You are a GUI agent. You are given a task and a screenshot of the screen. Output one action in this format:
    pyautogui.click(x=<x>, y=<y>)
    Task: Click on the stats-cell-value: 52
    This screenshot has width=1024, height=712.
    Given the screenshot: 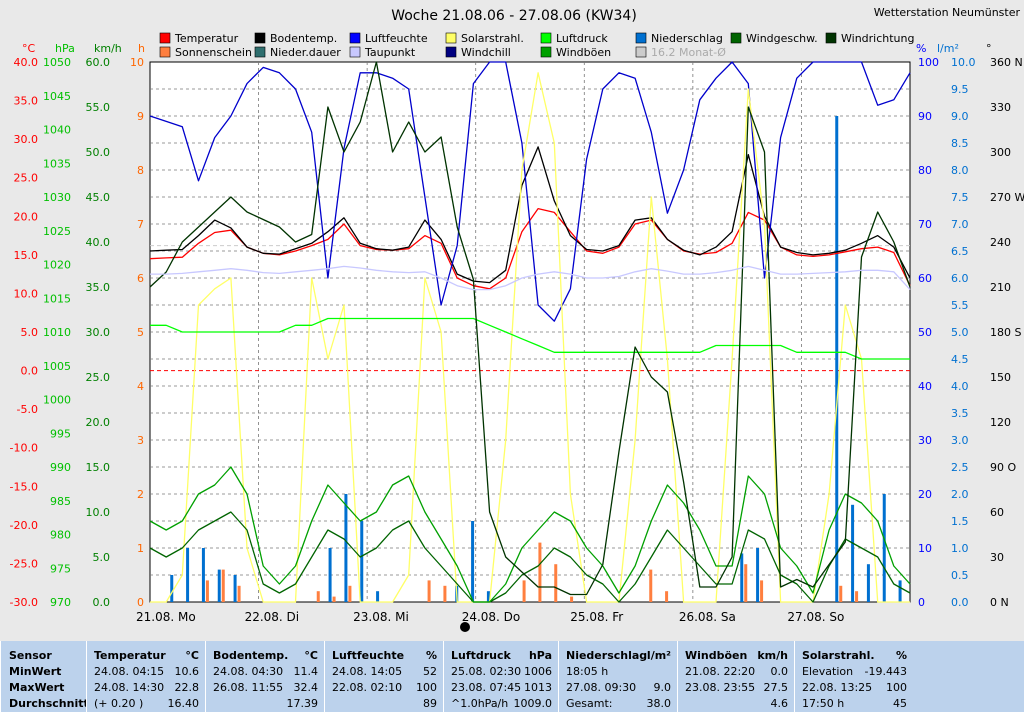 What is the action you would take?
    pyautogui.click(x=430, y=671)
    